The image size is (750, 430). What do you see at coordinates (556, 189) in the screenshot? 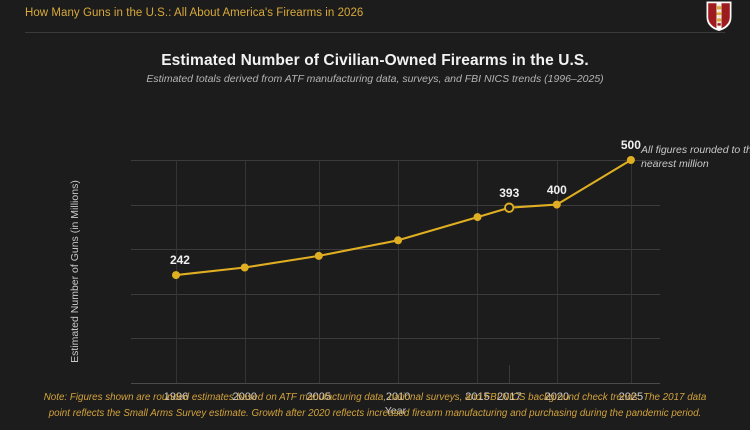
I see `value-label-2020: 400` at bounding box center [556, 189].